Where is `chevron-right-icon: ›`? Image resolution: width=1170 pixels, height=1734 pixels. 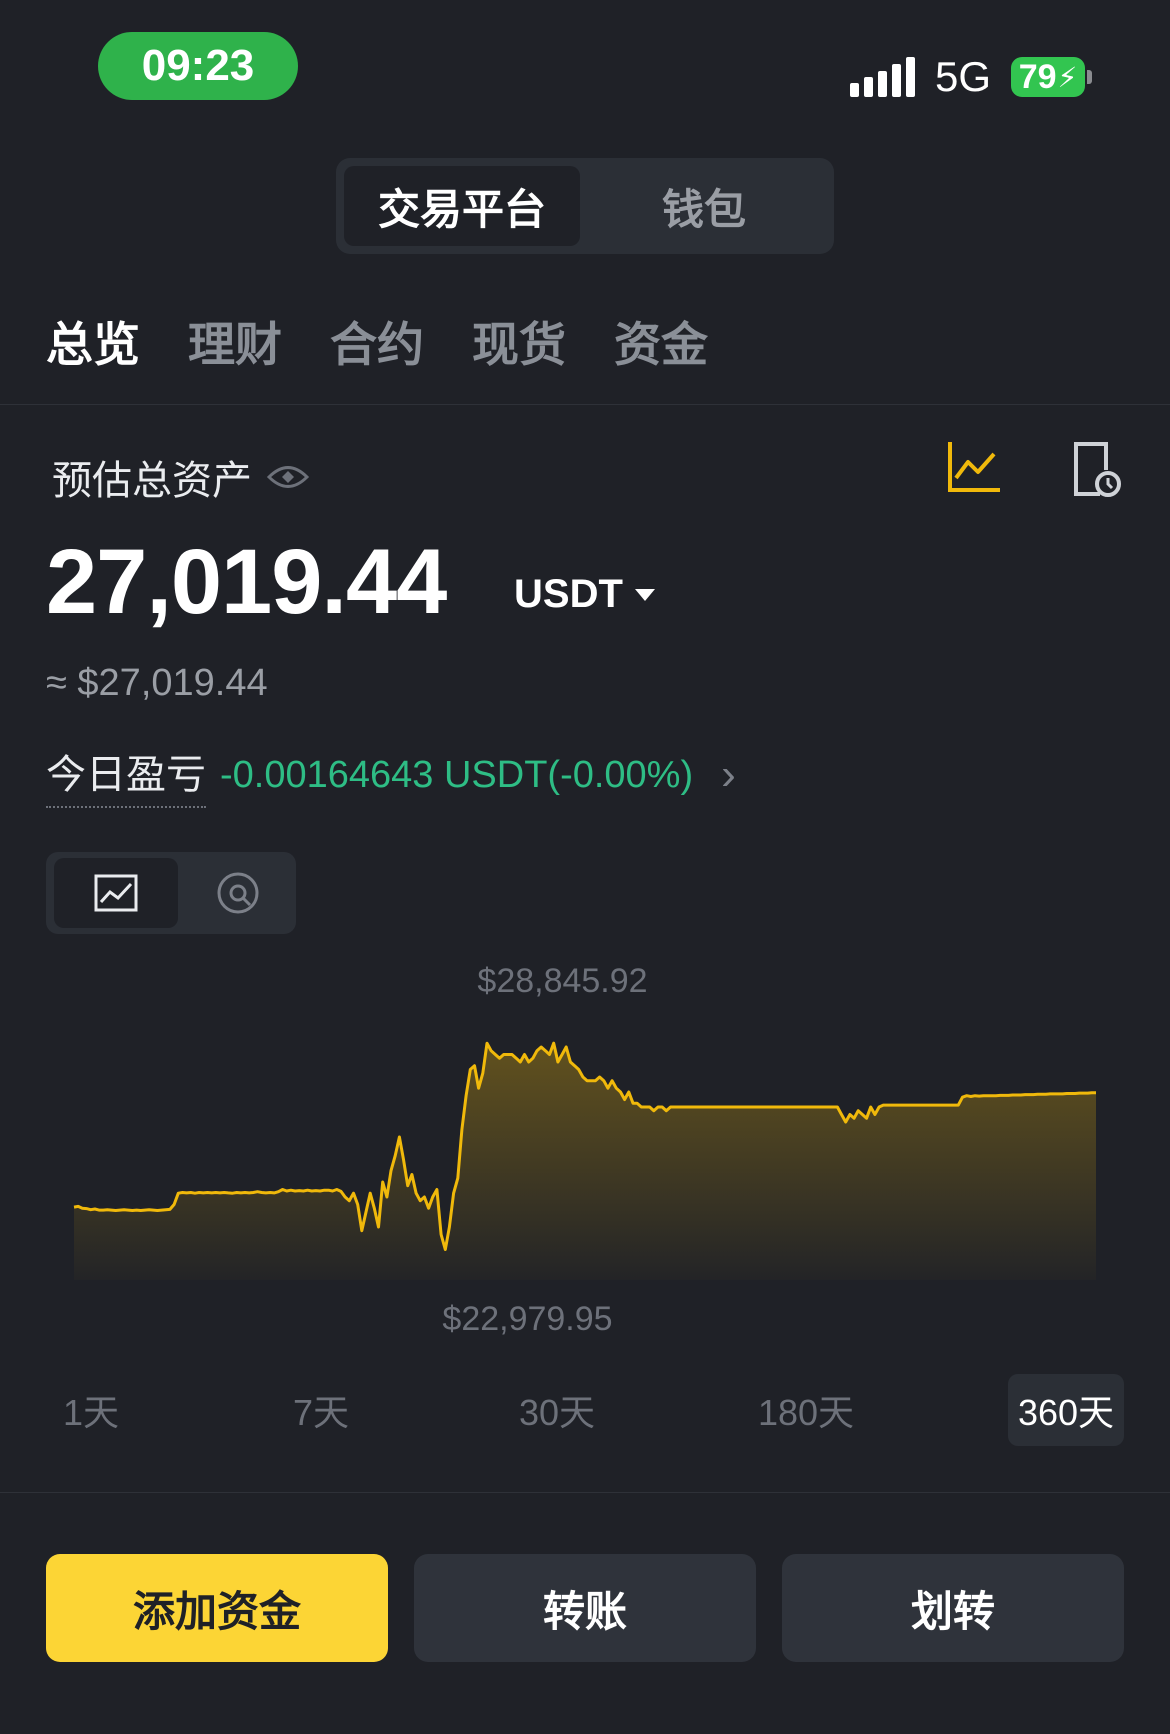
chevron-right-icon: › is located at coordinates (728, 774).